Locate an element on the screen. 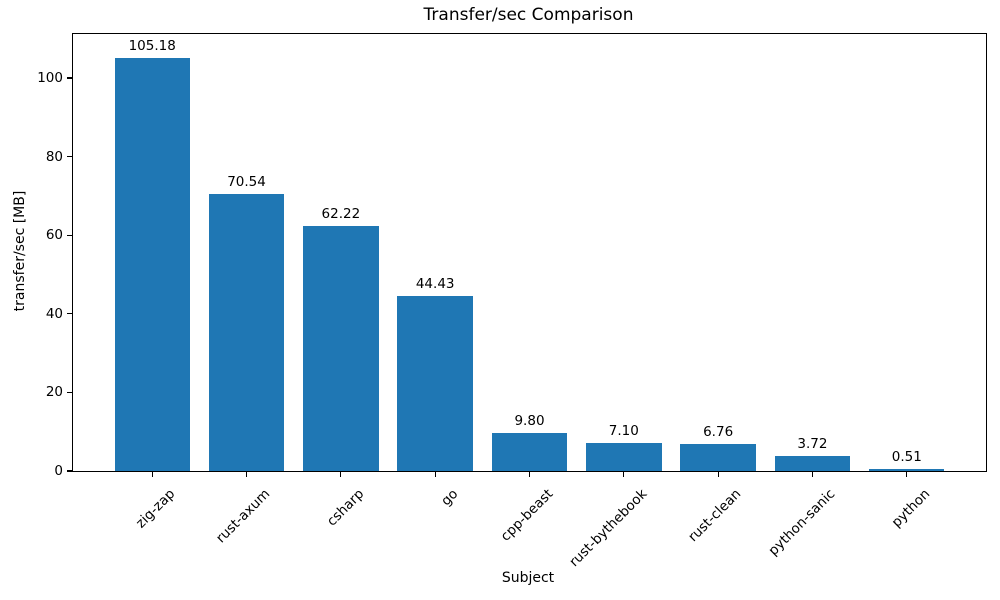  y-axis-label: transfer/sec [MB] is located at coordinates (20, 251).